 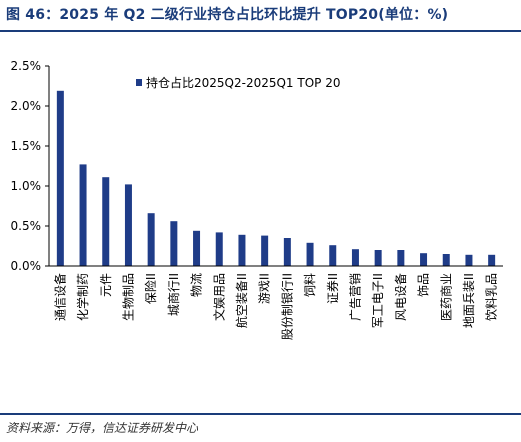 I want to click on x-tick-label: 物流, so click(x=197, y=285).